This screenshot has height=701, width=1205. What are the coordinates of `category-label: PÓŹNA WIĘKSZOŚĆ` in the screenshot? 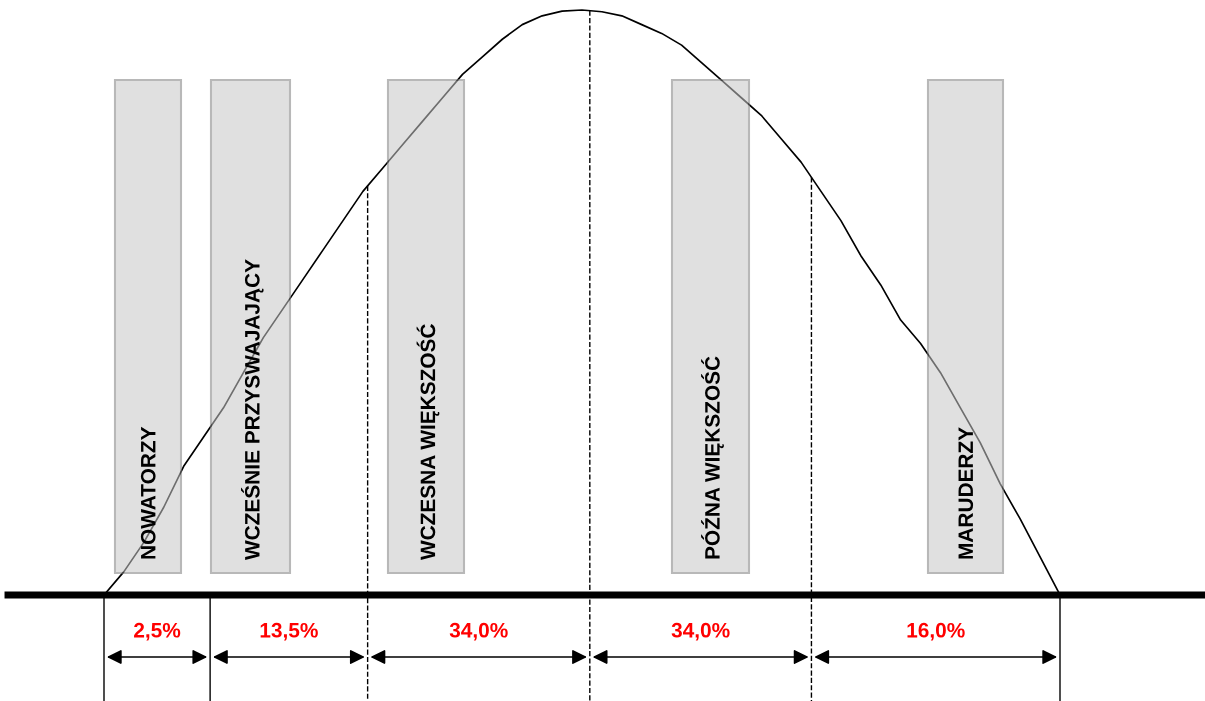 It's located at (712, 457).